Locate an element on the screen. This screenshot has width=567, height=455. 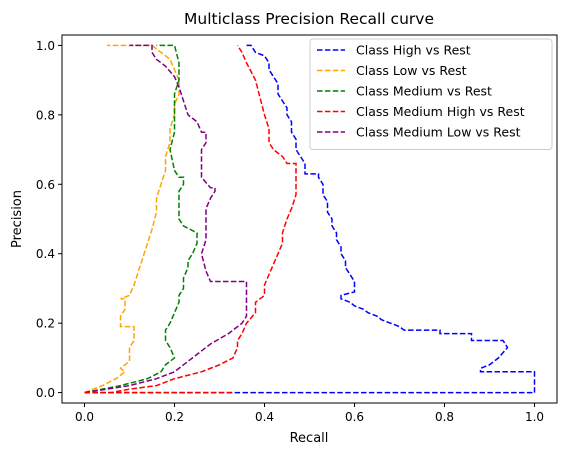
x-tick-label: 1.0 is located at coordinates (534, 417).